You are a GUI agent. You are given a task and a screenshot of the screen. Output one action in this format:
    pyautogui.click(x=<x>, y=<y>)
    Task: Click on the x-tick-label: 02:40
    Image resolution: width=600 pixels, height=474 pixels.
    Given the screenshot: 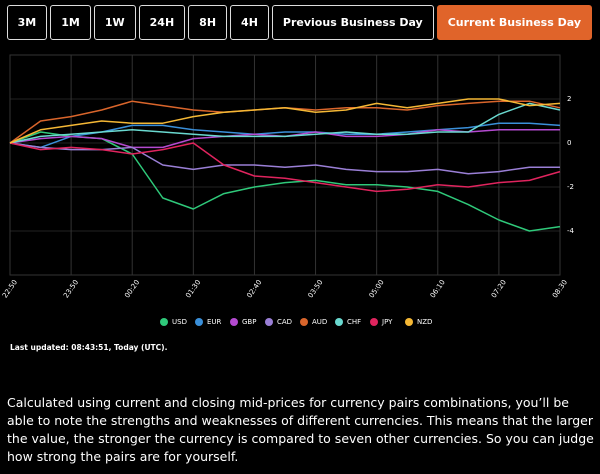 What is the action you would take?
    pyautogui.click(x=254, y=288)
    